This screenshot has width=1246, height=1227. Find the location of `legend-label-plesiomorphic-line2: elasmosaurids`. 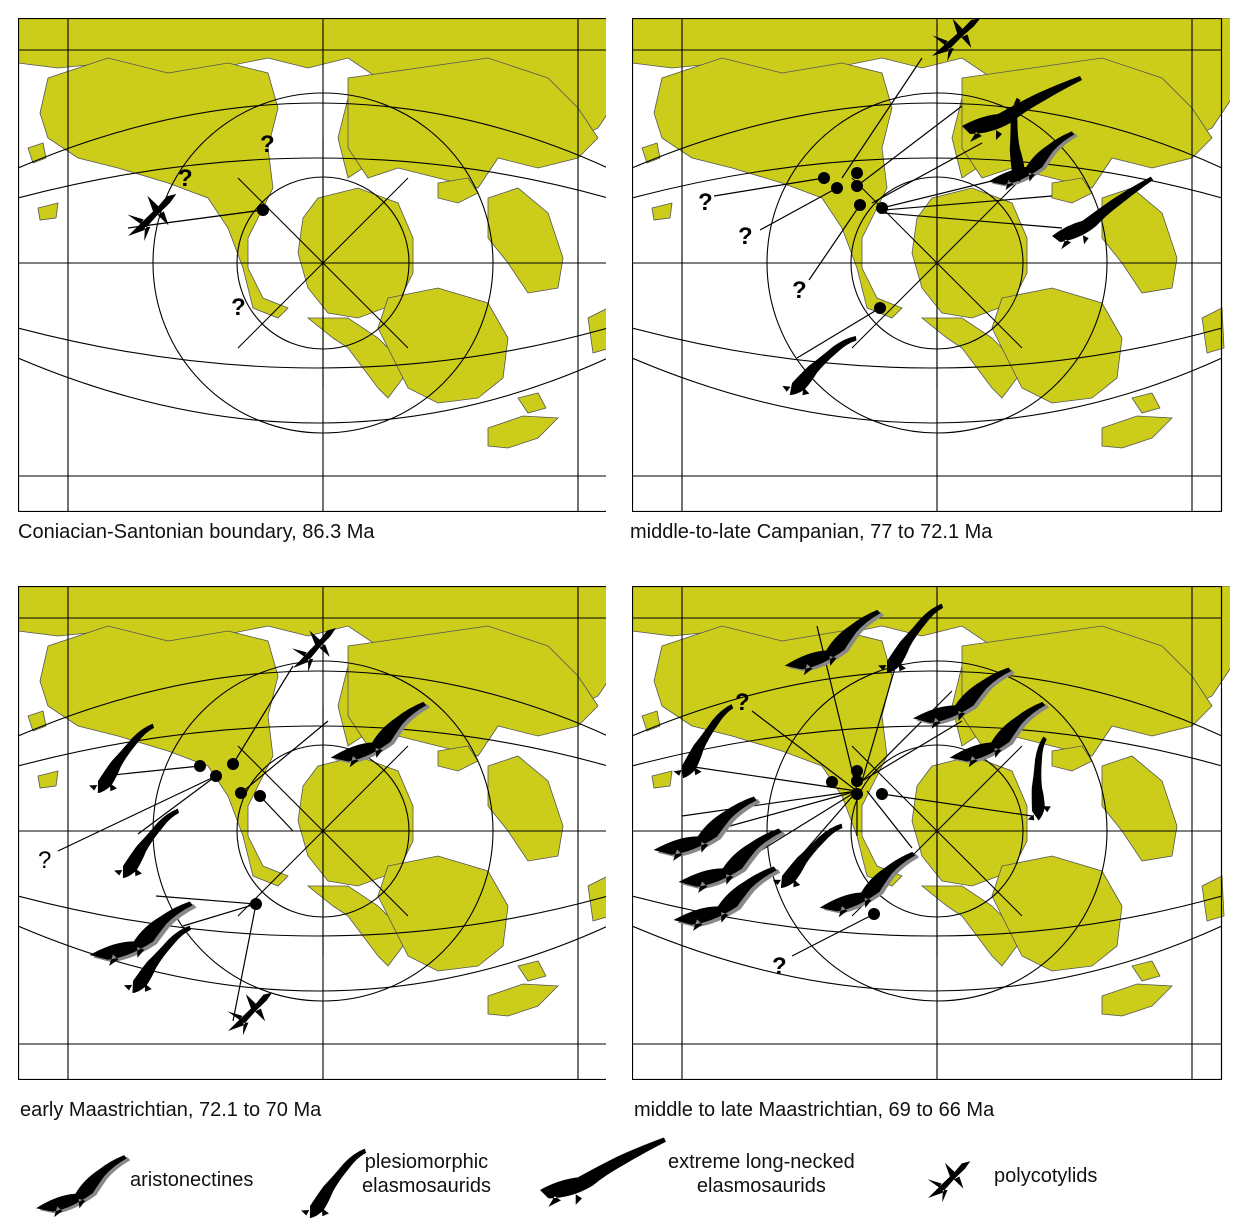

legend-label-plesiomorphic-line2: elasmosaurids is located at coordinates (426, 1186).